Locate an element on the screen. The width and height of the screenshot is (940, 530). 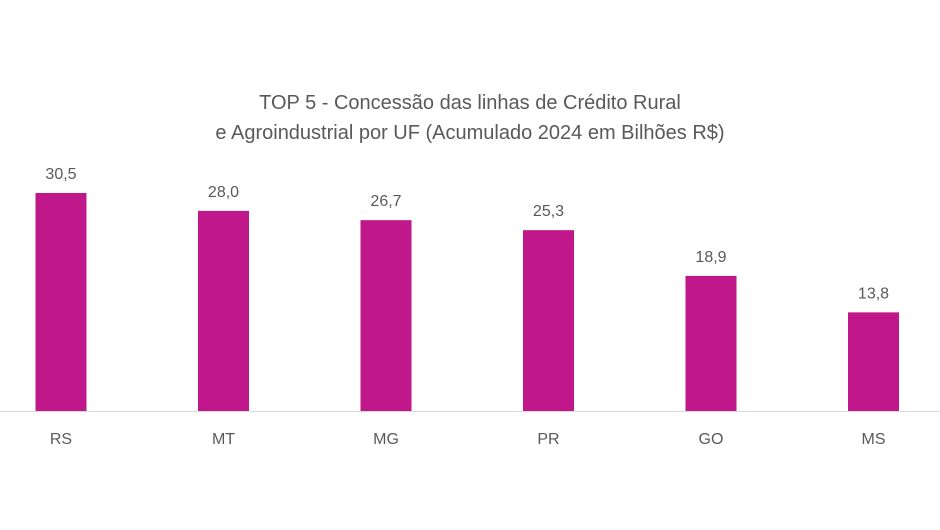
bar-ms is located at coordinates (873, 361).